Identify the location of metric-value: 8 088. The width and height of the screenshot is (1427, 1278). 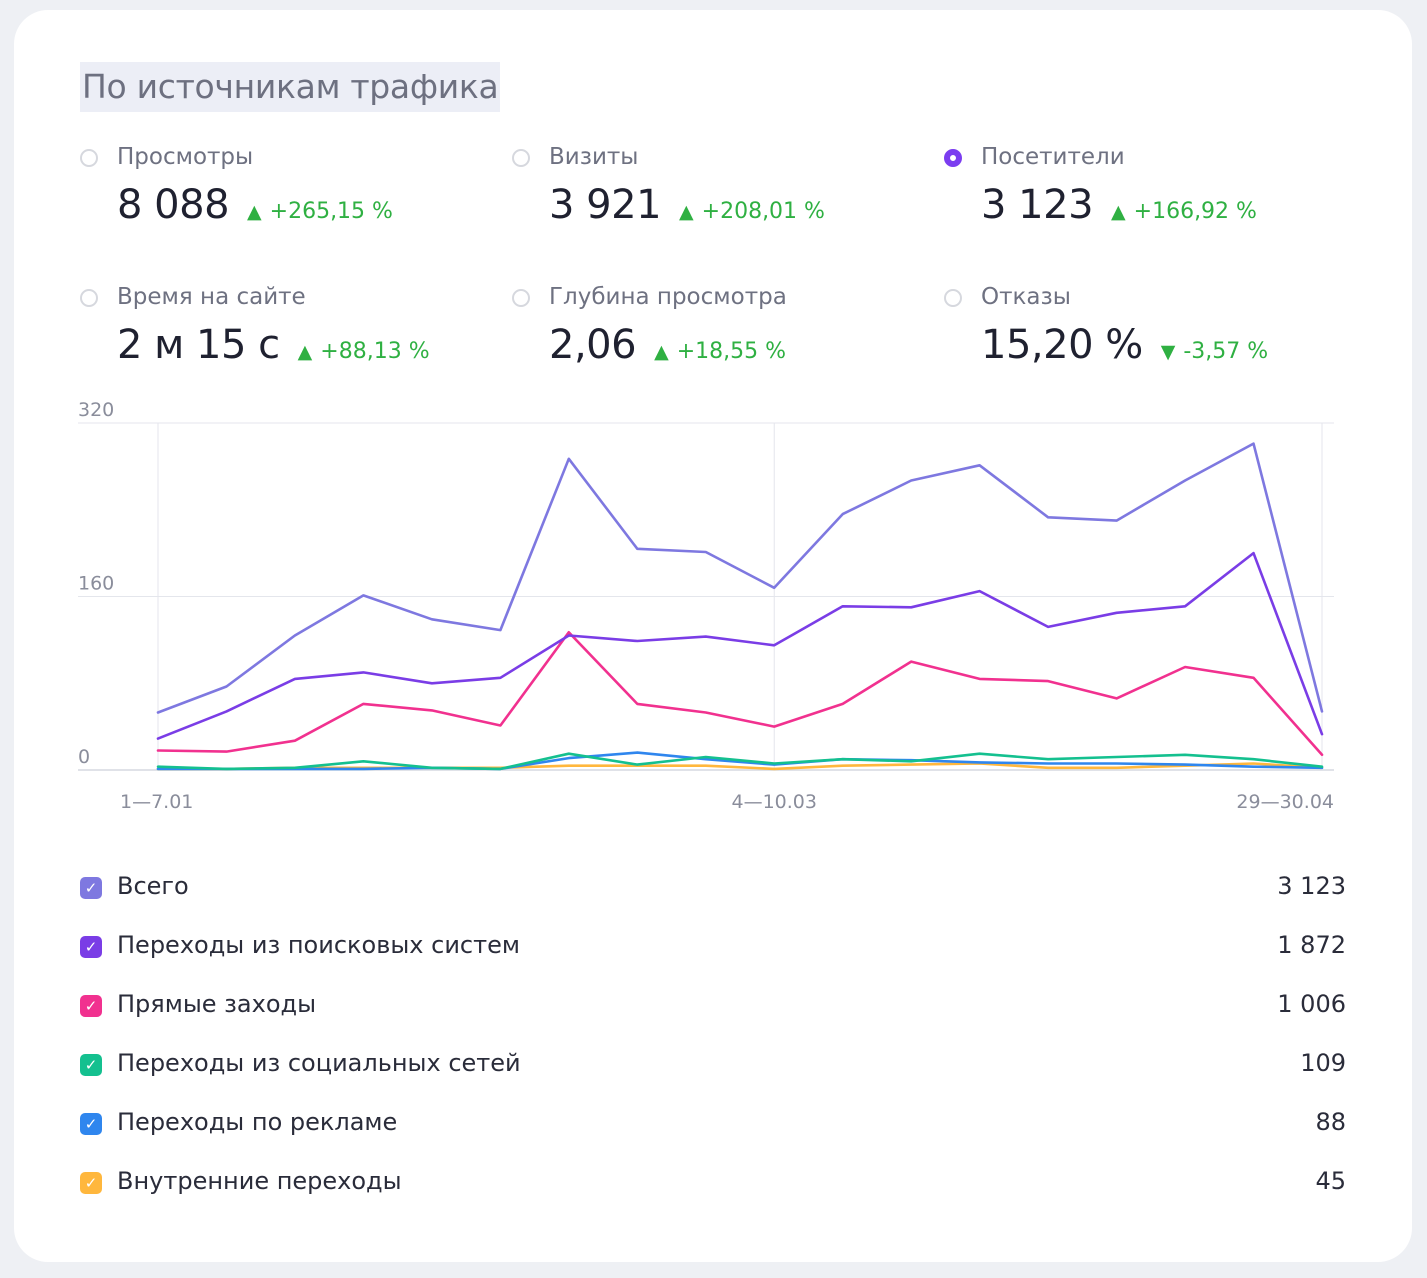
(173, 205).